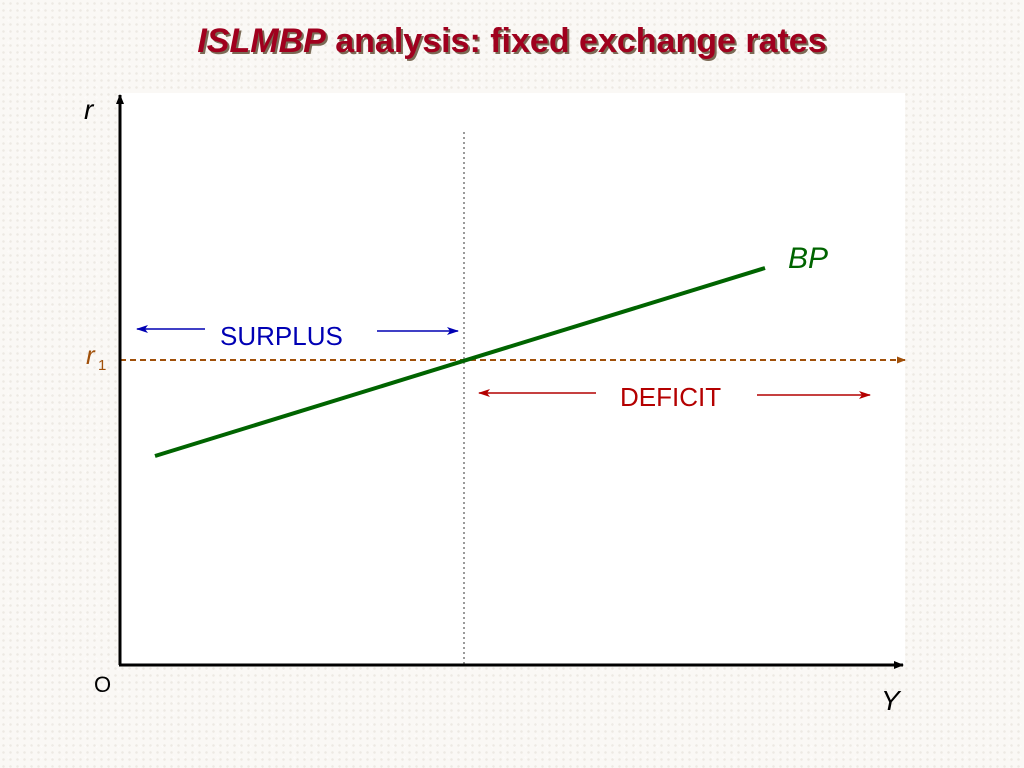 This screenshot has width=1024, height=768. Describe the element at coordinates (891, 700) in the screenshot. I see `x-axis-label: Y` at that location.